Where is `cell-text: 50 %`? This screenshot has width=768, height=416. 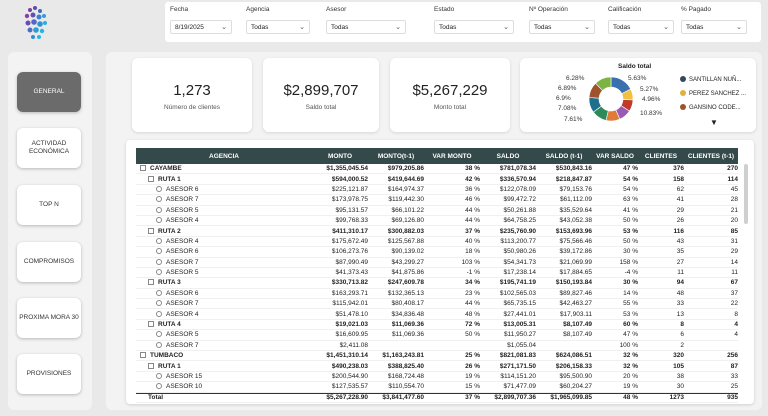 cell-text: 50 % is located at coordinates (630, 221).